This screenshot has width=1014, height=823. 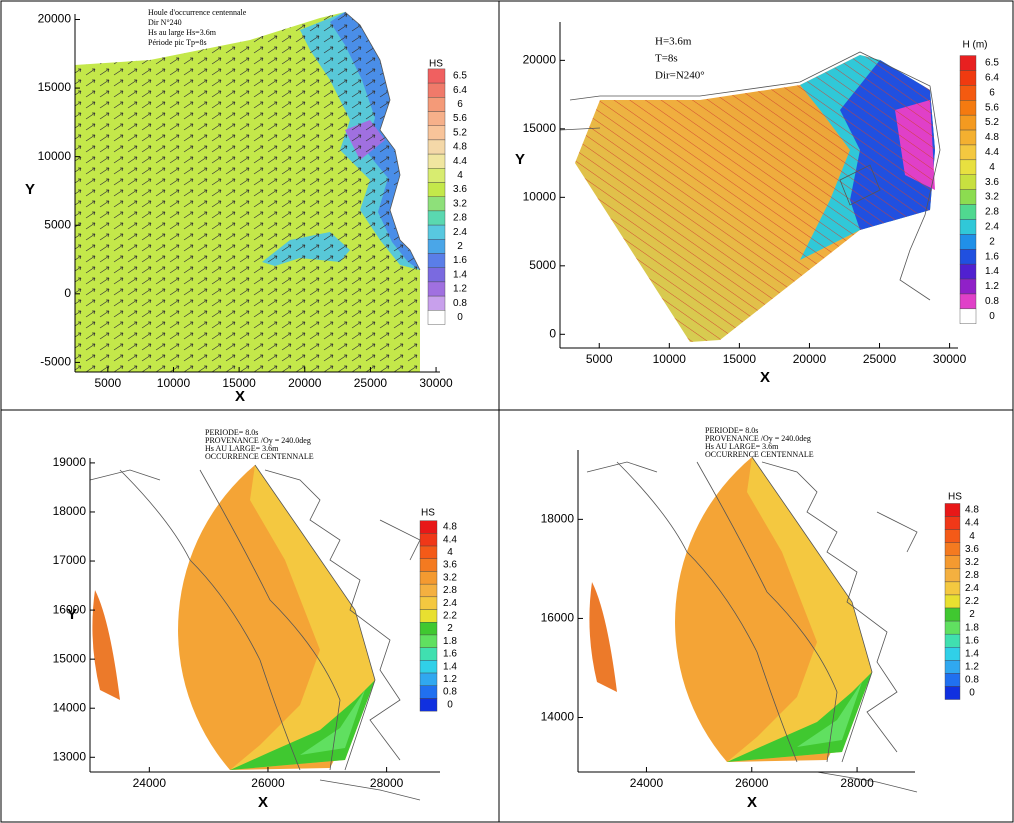 I want to click on colorbar-title: H (m), so click(x=975, y=45).